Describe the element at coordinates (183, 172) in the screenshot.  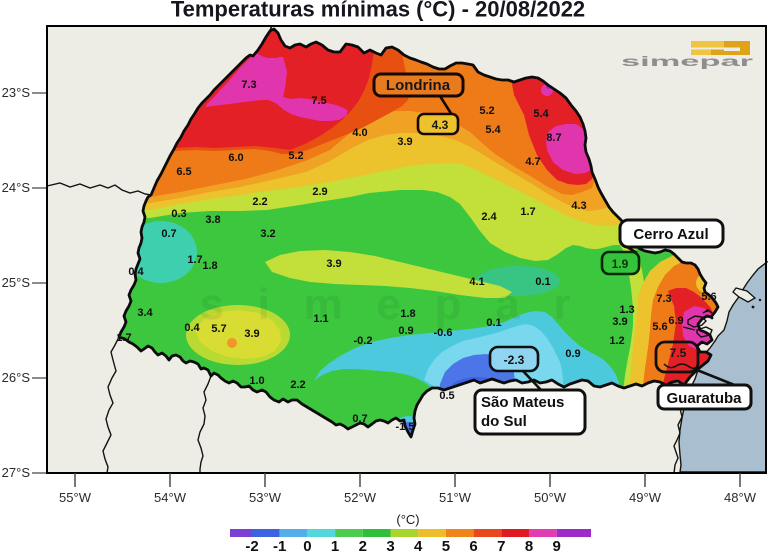
I see `svg-text: 6.5` at that location.